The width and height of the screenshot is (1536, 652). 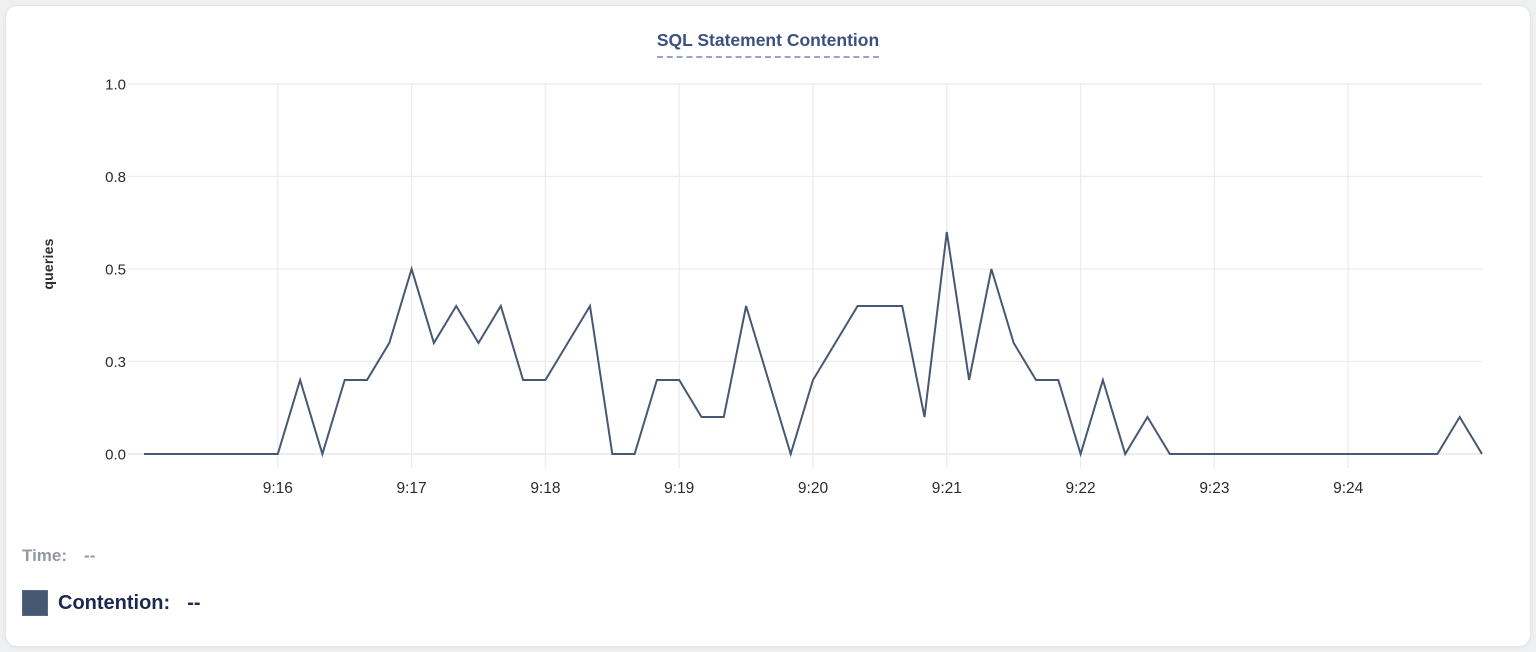 What do you see at coordinates (115, 85) in the screenshot?
I see `y-tick-label: 1.0` at bounding box center [115, 85].